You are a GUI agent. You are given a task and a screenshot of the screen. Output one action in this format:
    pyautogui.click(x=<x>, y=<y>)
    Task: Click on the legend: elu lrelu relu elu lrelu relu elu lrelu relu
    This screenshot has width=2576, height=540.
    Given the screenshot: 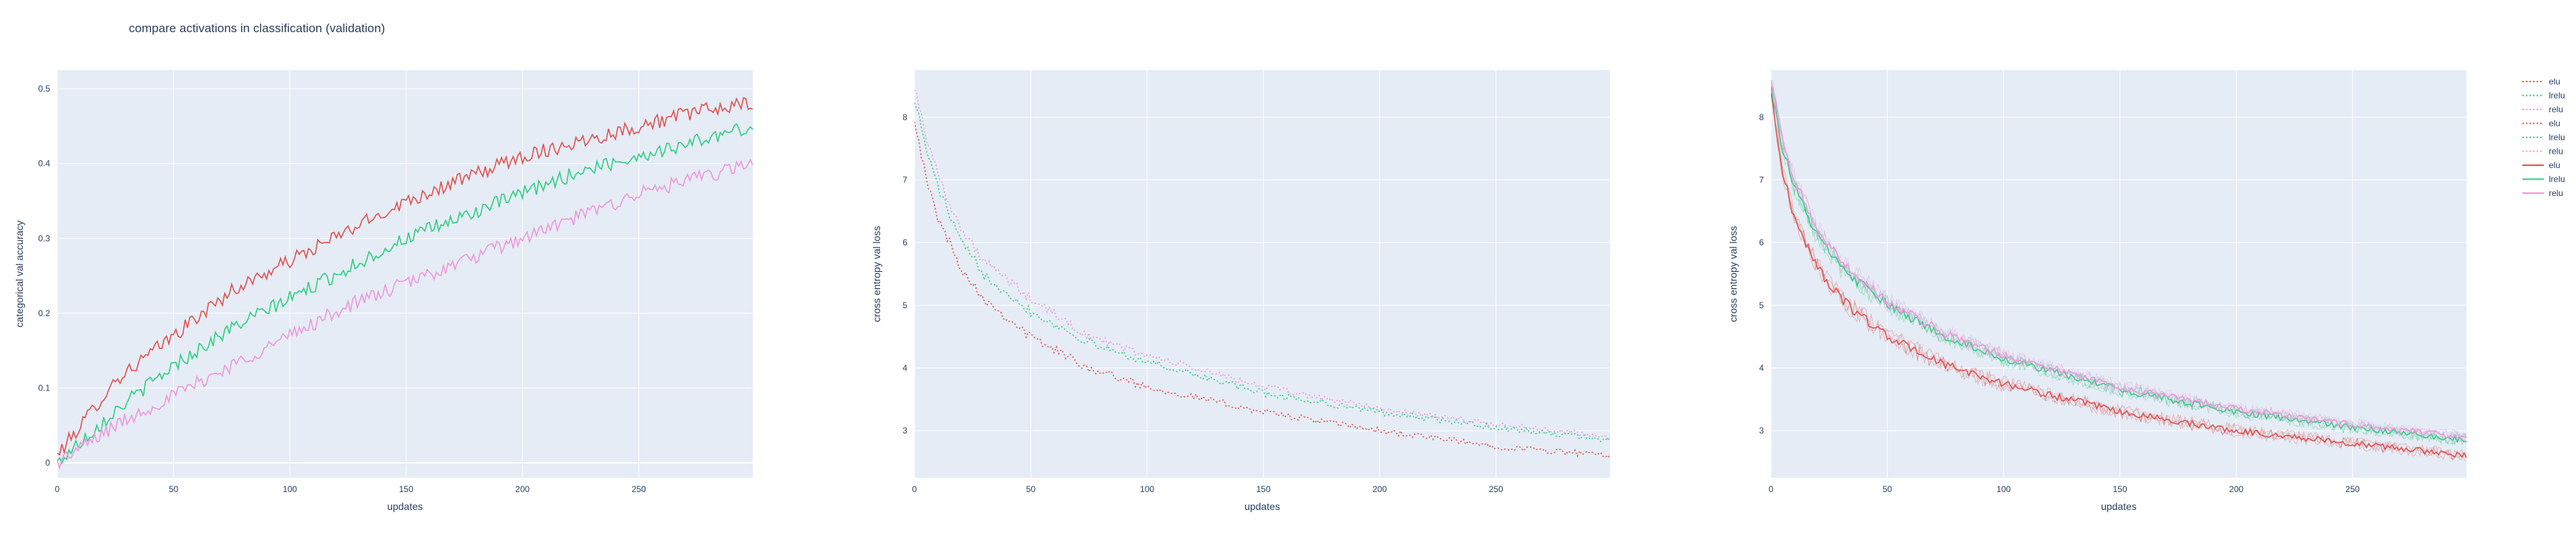 What is the action you would take?
    pyautogui.click(x=2543, y=137)
    